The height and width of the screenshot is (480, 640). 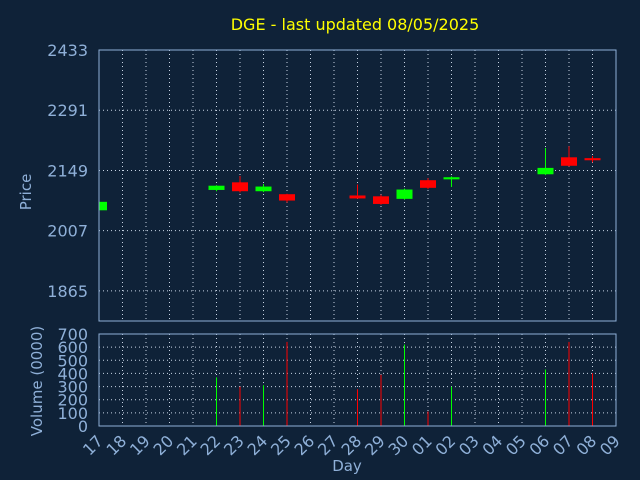 I want to click on price-tick-label: 1865, so click(x=67, y=291).